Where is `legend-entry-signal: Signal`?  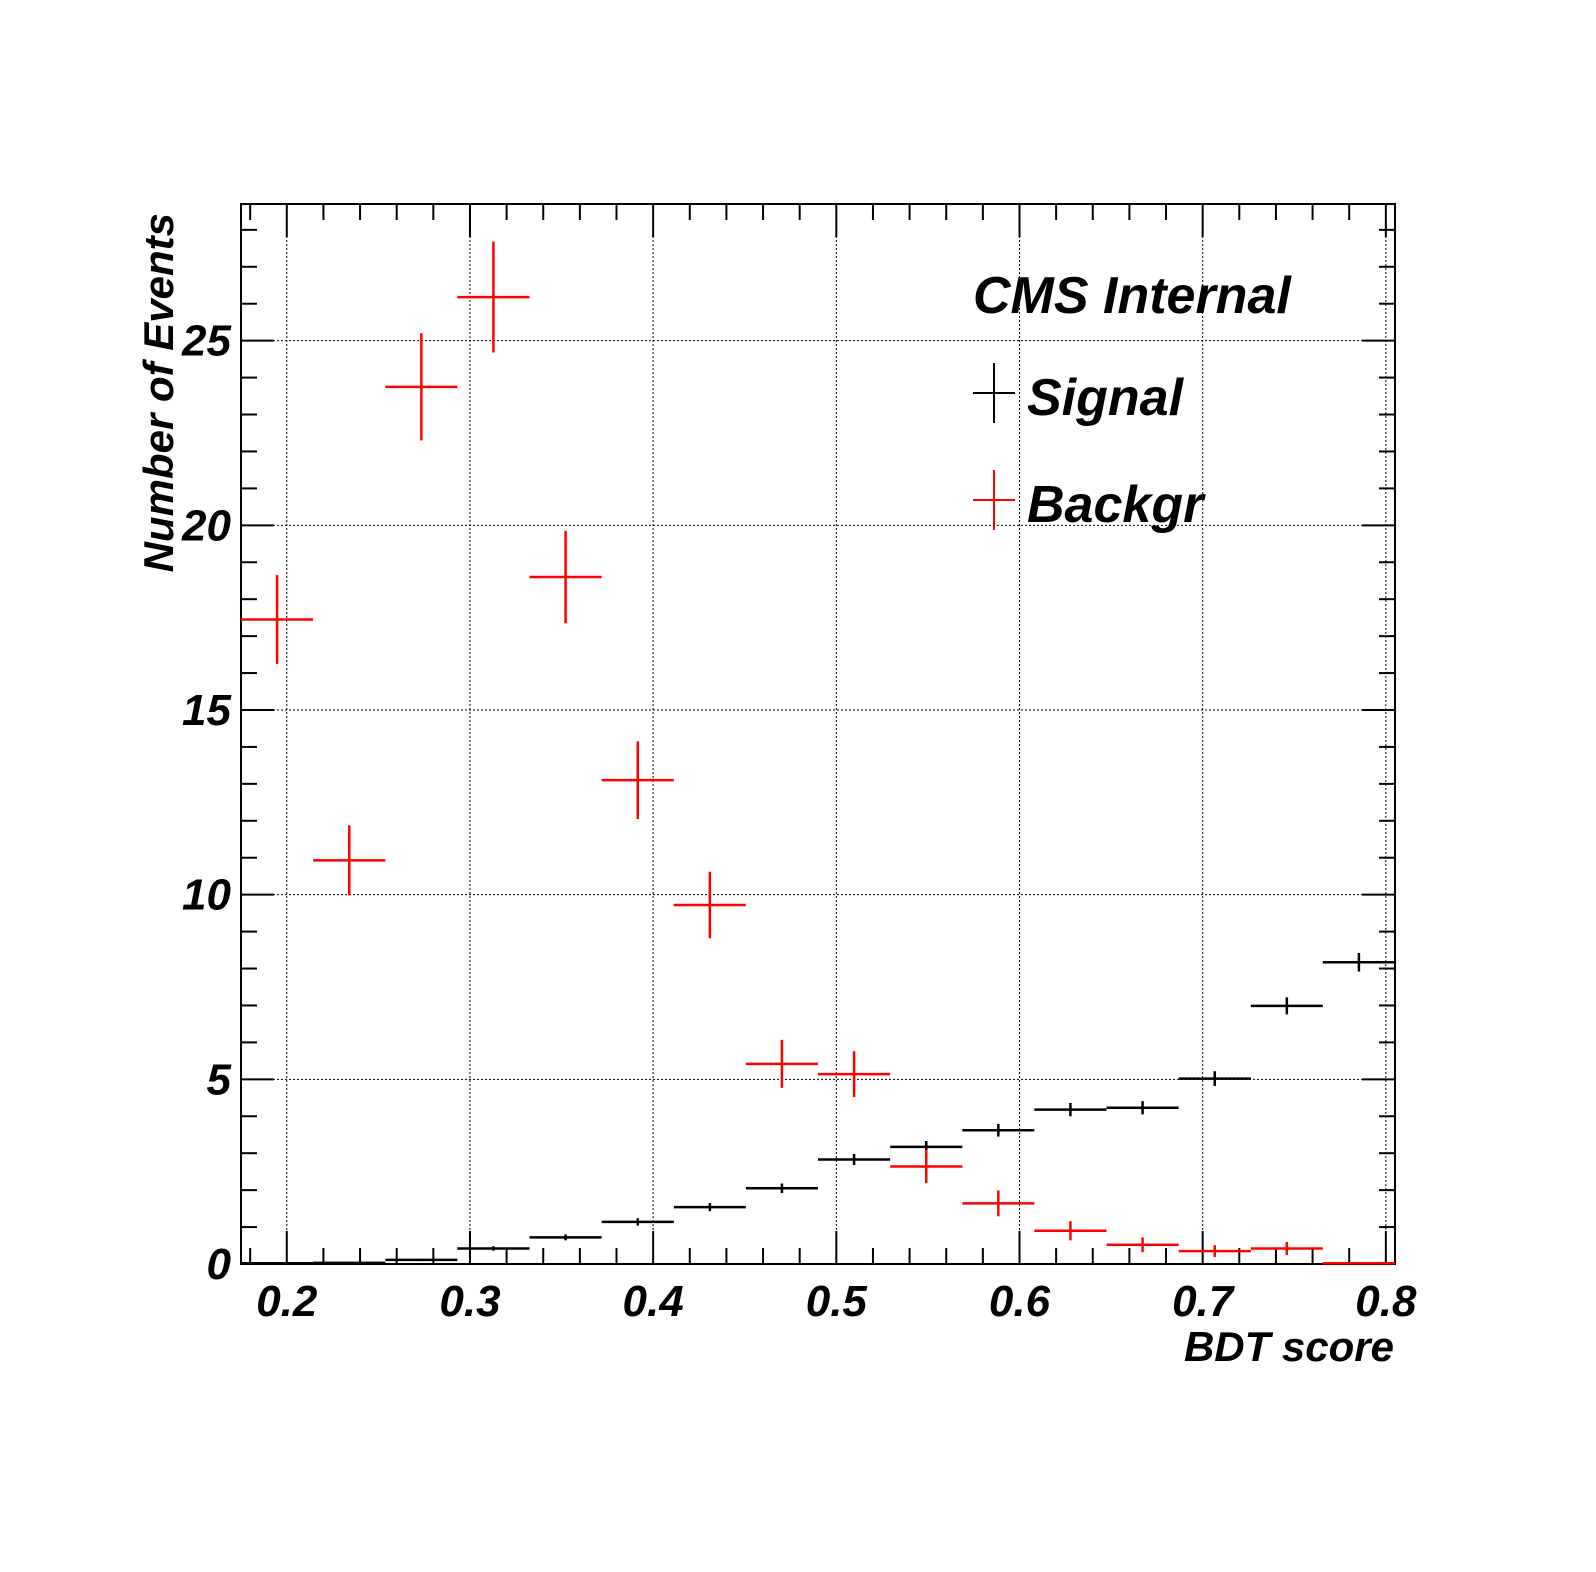
legend-entry-signal: Signal is located at coordinates (1079, 395).